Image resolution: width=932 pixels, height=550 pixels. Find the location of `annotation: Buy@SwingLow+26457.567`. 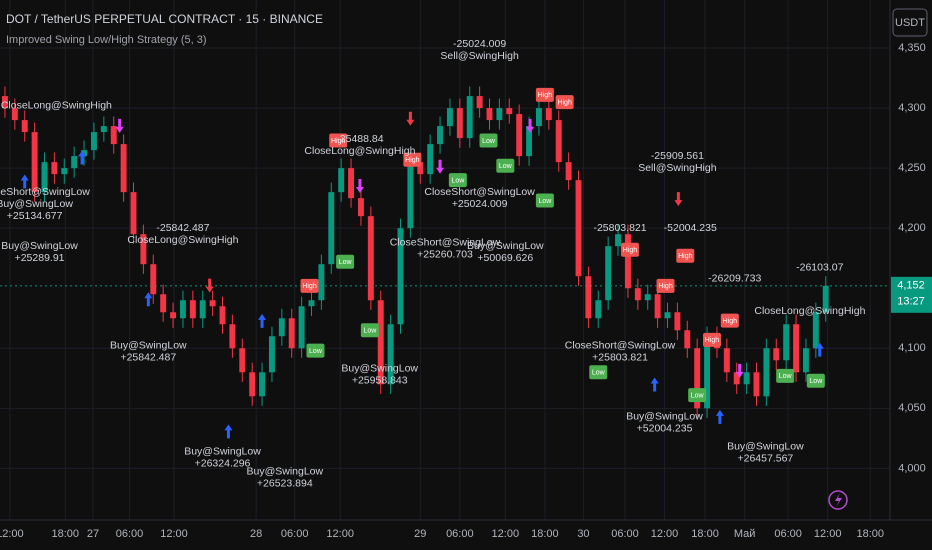

annotation: Buy@SwingLow+26457.567 is located at coordinates (765, 453).